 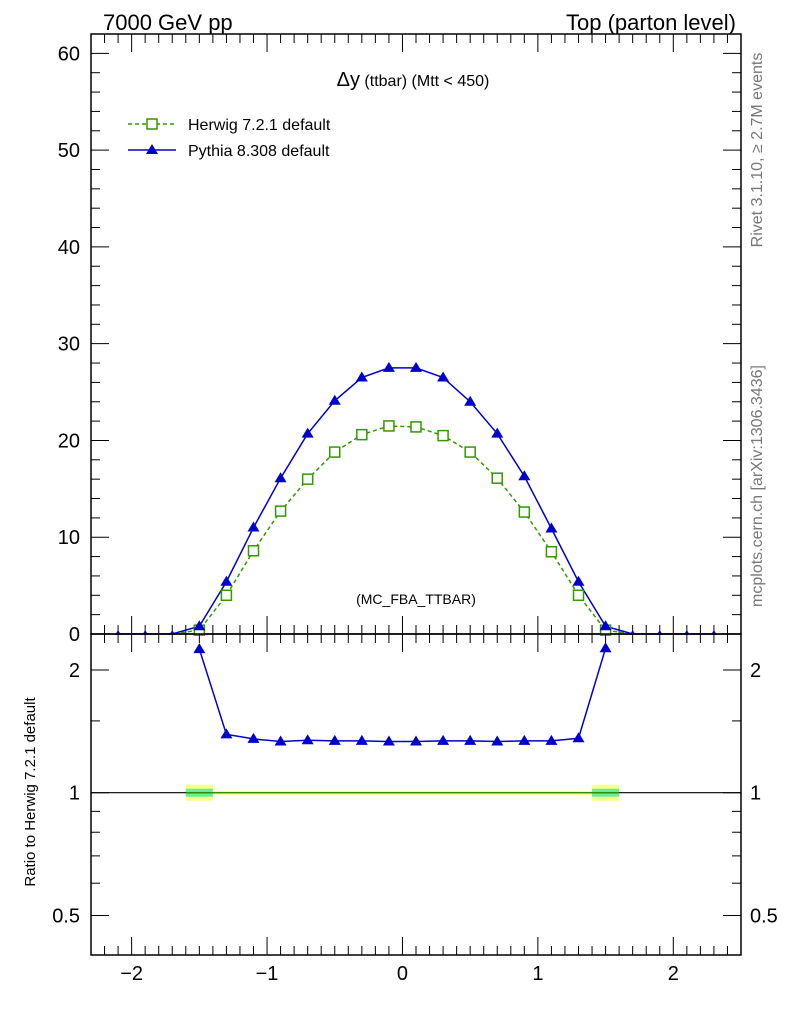 I want to click on ratio-y-tick-label-right: 1, so click(x=755, y=794).